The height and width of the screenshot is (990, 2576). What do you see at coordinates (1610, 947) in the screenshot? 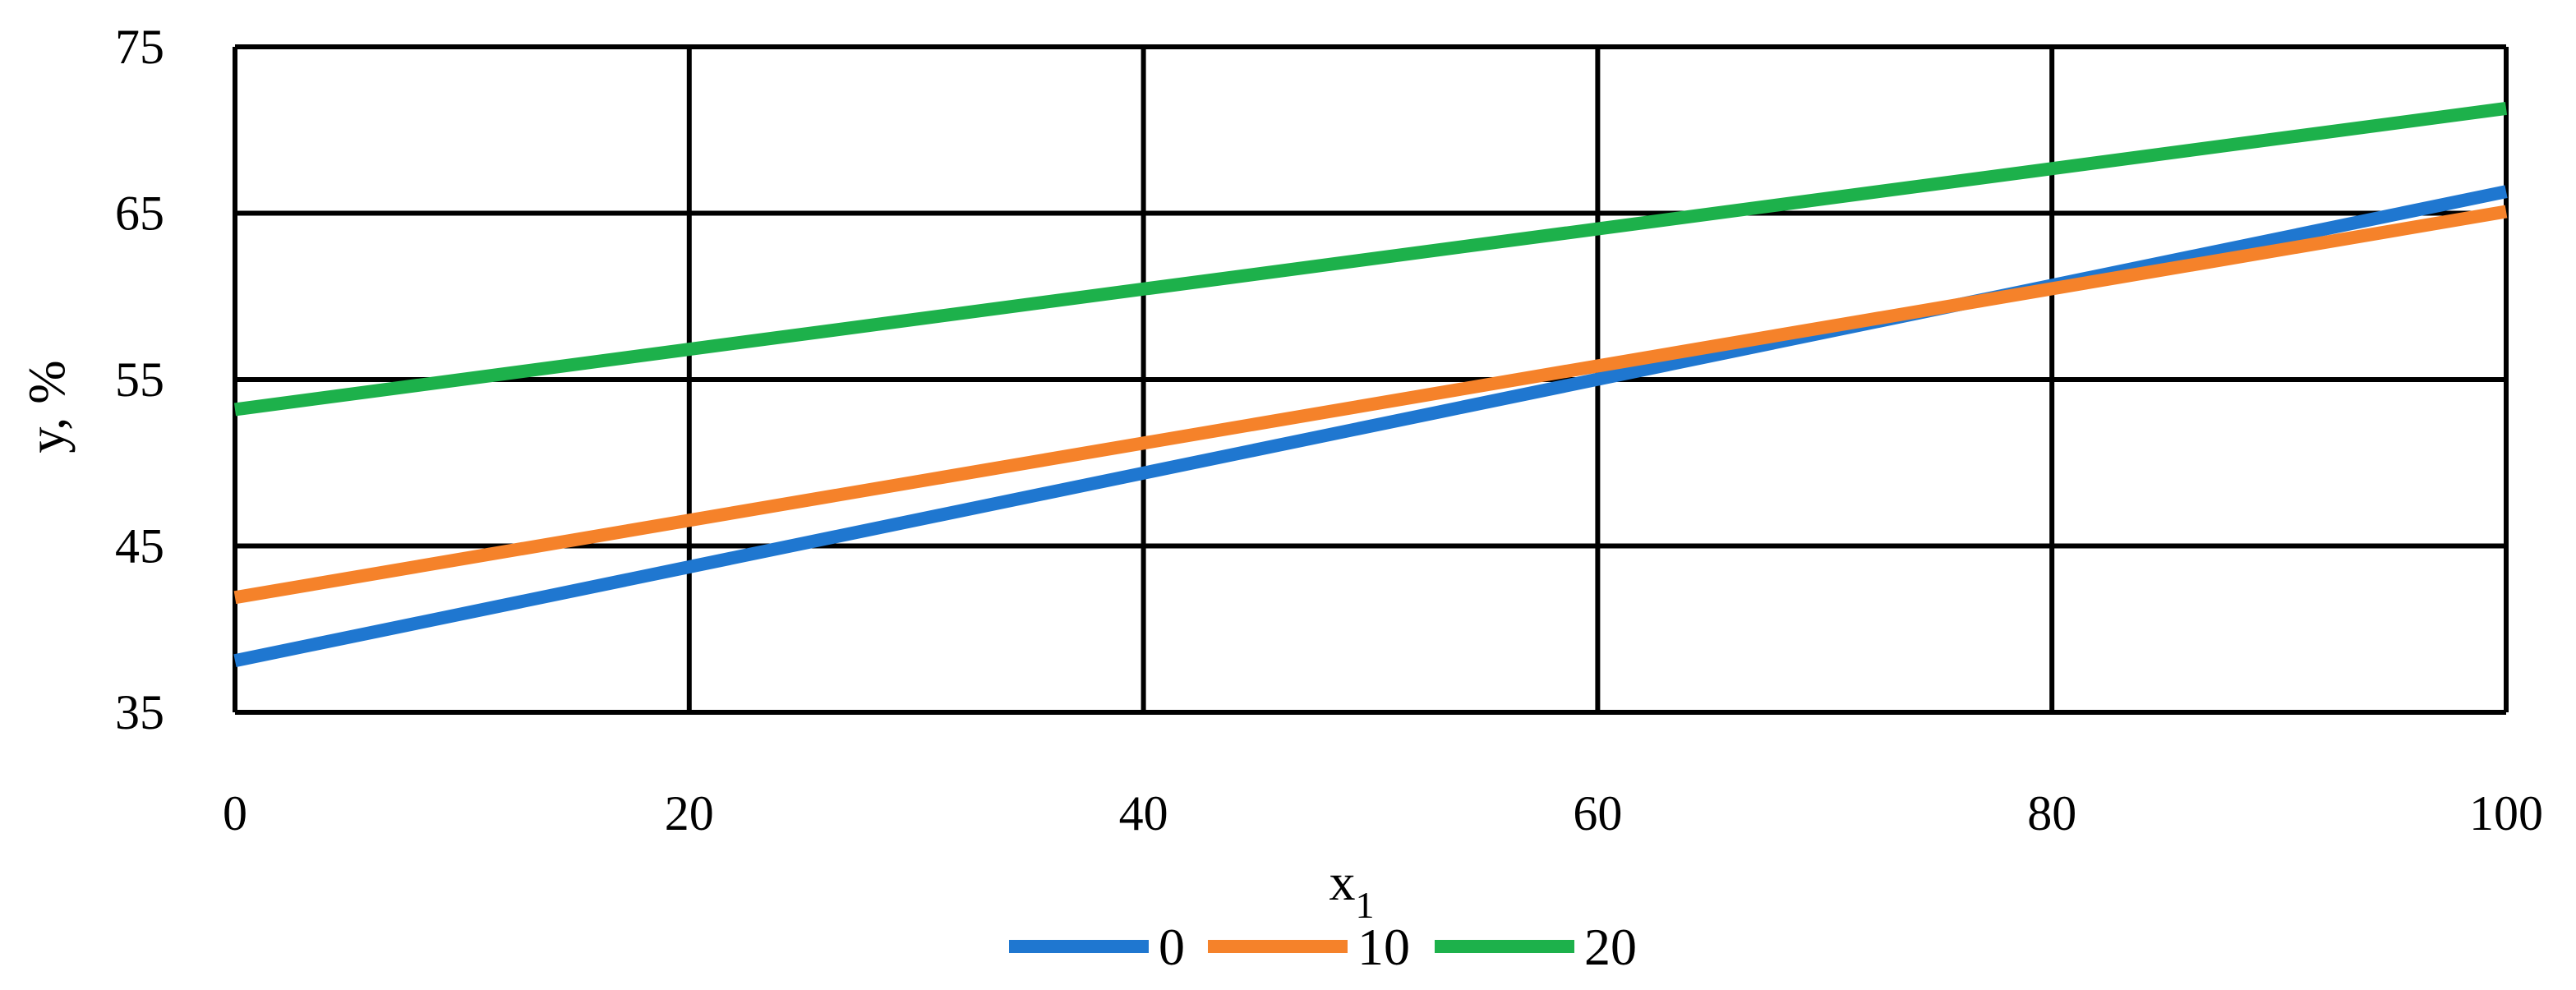
I see `legend-label-20: 20` at bounding box center [1610, 947].